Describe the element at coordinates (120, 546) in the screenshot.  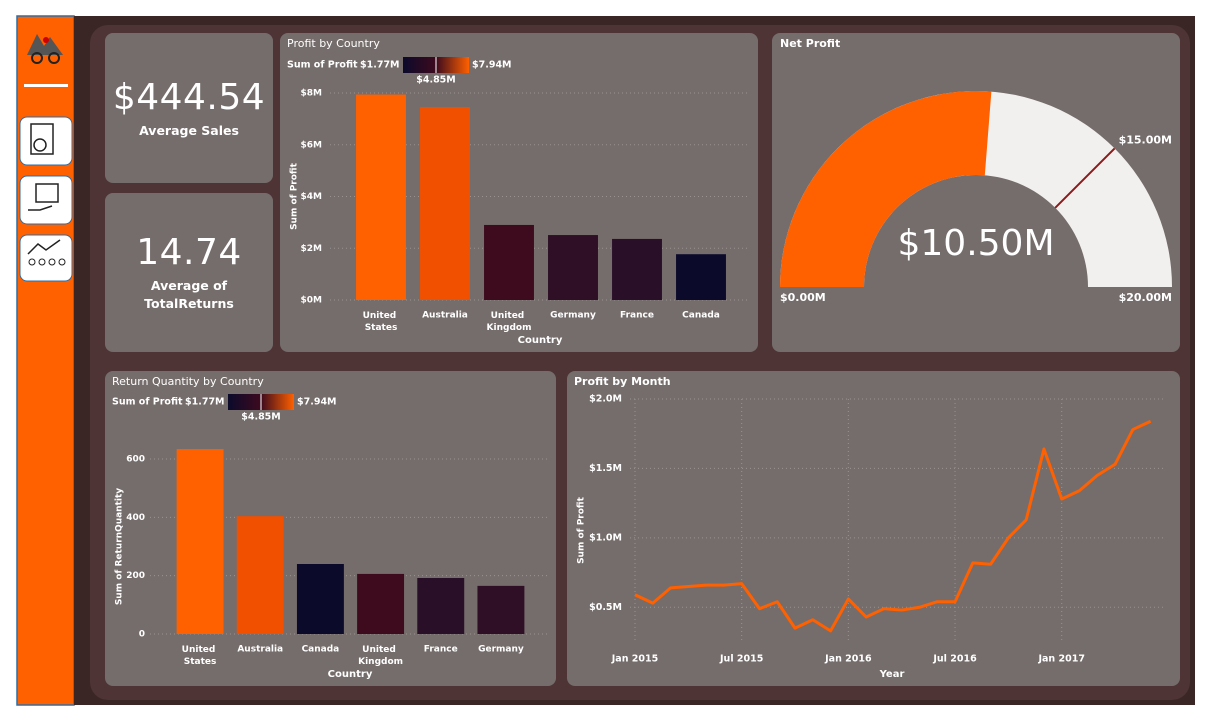
I see `y-axis-title: Sum of ReturnQuantity` at that location.